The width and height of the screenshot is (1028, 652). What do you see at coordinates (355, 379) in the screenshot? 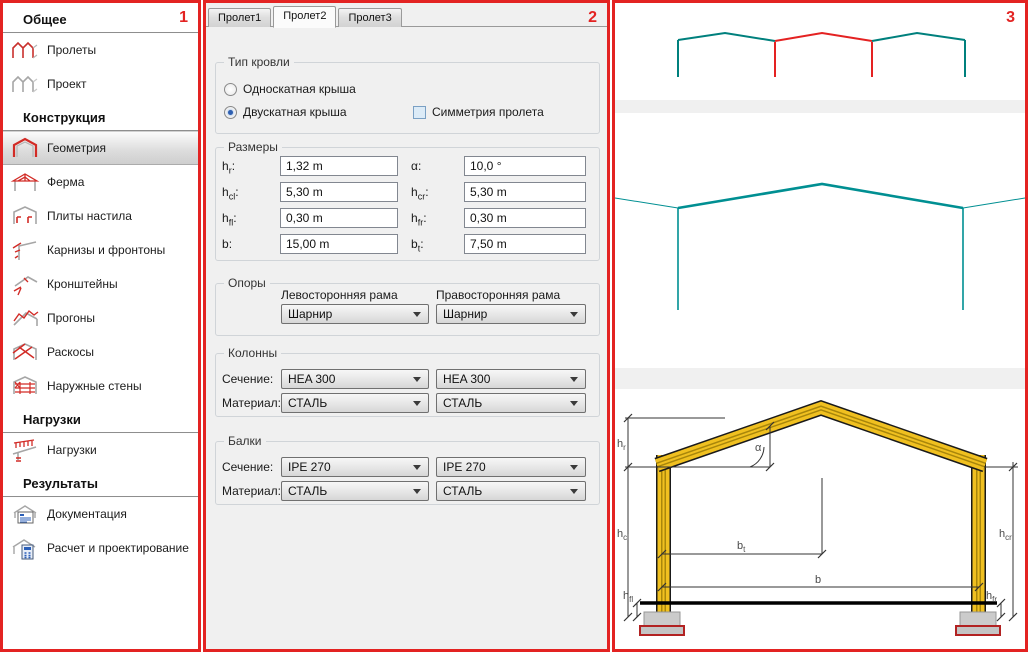
I see `column-section-left-combo: HEA 300` at bounding box center [355, 379].